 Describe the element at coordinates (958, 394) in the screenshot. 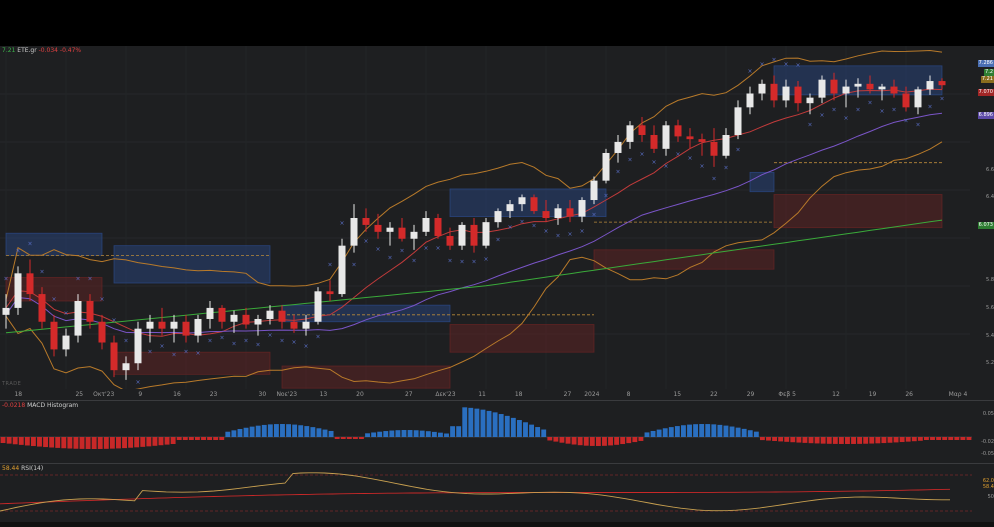

I see `time-axis-tick: Μαρ 4` at that location.